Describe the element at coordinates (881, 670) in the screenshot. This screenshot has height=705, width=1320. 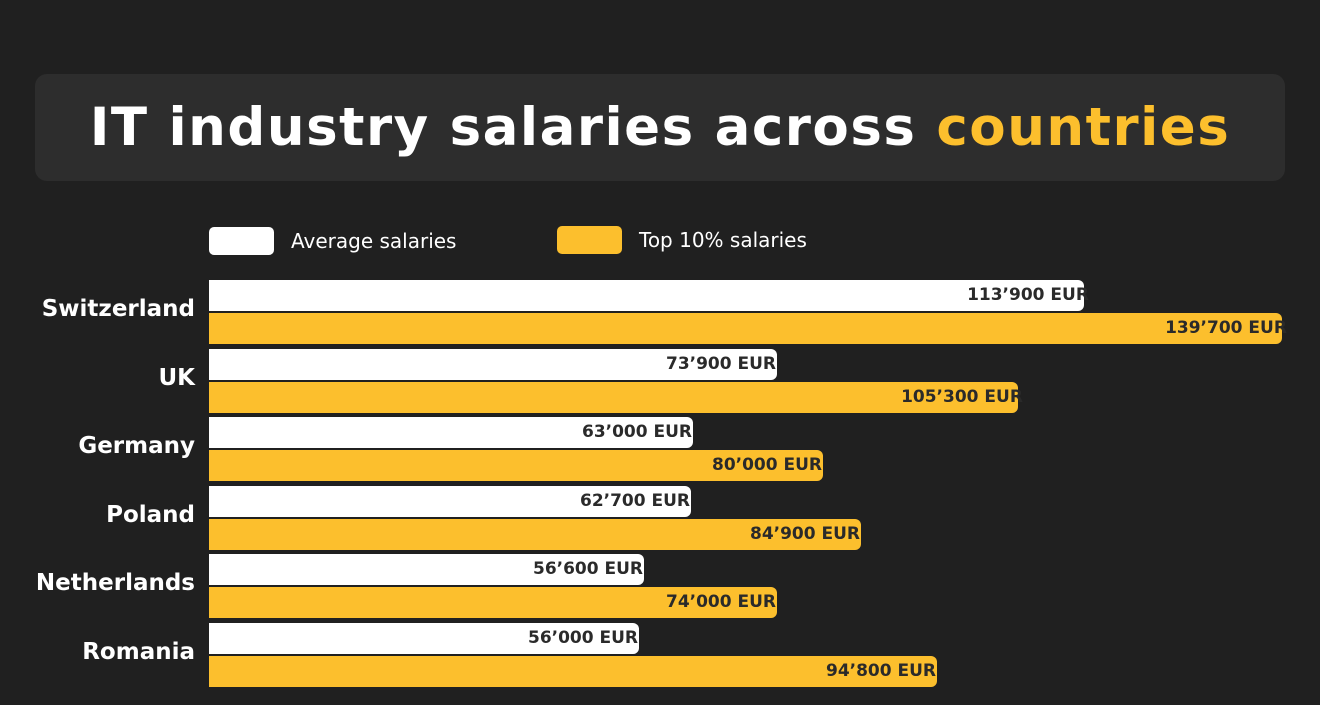
I see `bar-value-label: 94’800 EUR` at that location.